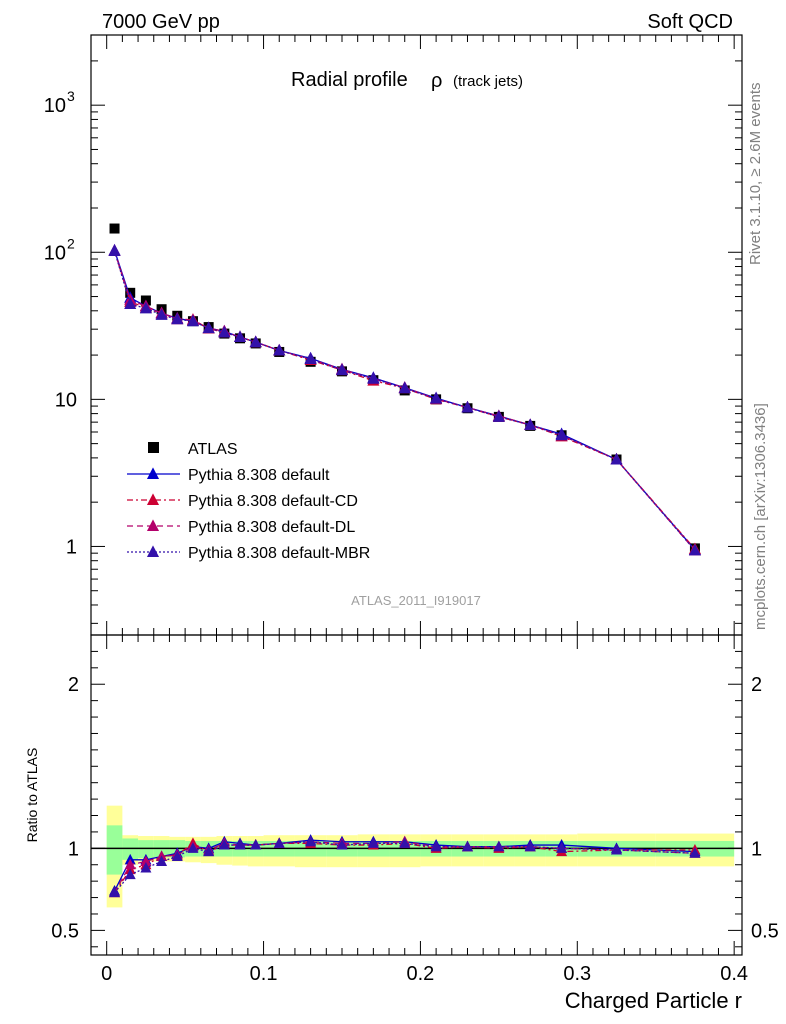 Image resolution: width=786 pixels, height=1024 pixels. I want to click on plot-title-suffix: (track jets), so click(488, 81).